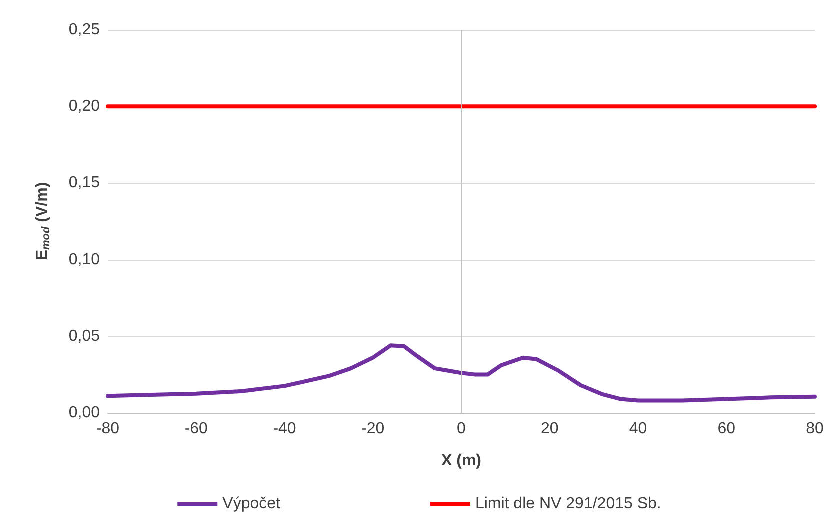  I want to click on legend-label: Výpočet, so click(252, 504).